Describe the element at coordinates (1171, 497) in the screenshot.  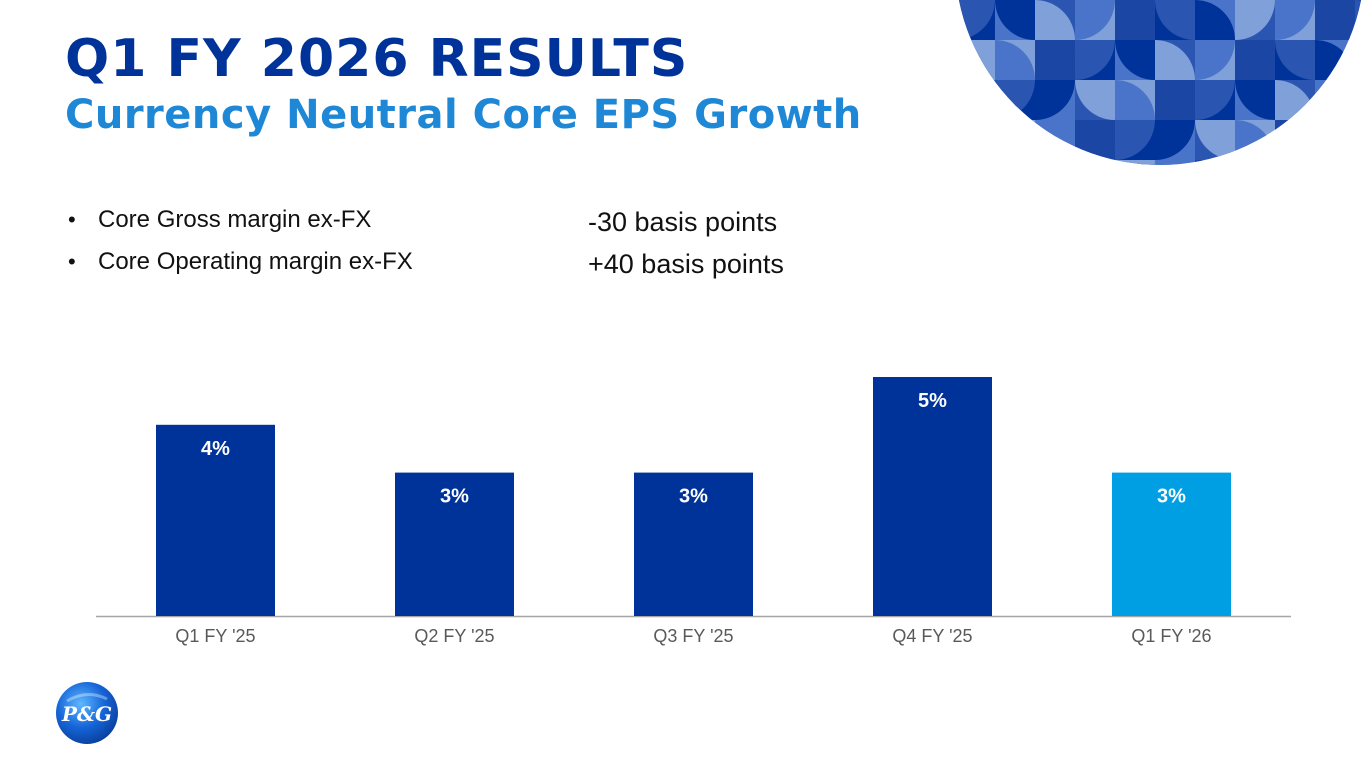
I see `data-label-4: 3%` at that location.